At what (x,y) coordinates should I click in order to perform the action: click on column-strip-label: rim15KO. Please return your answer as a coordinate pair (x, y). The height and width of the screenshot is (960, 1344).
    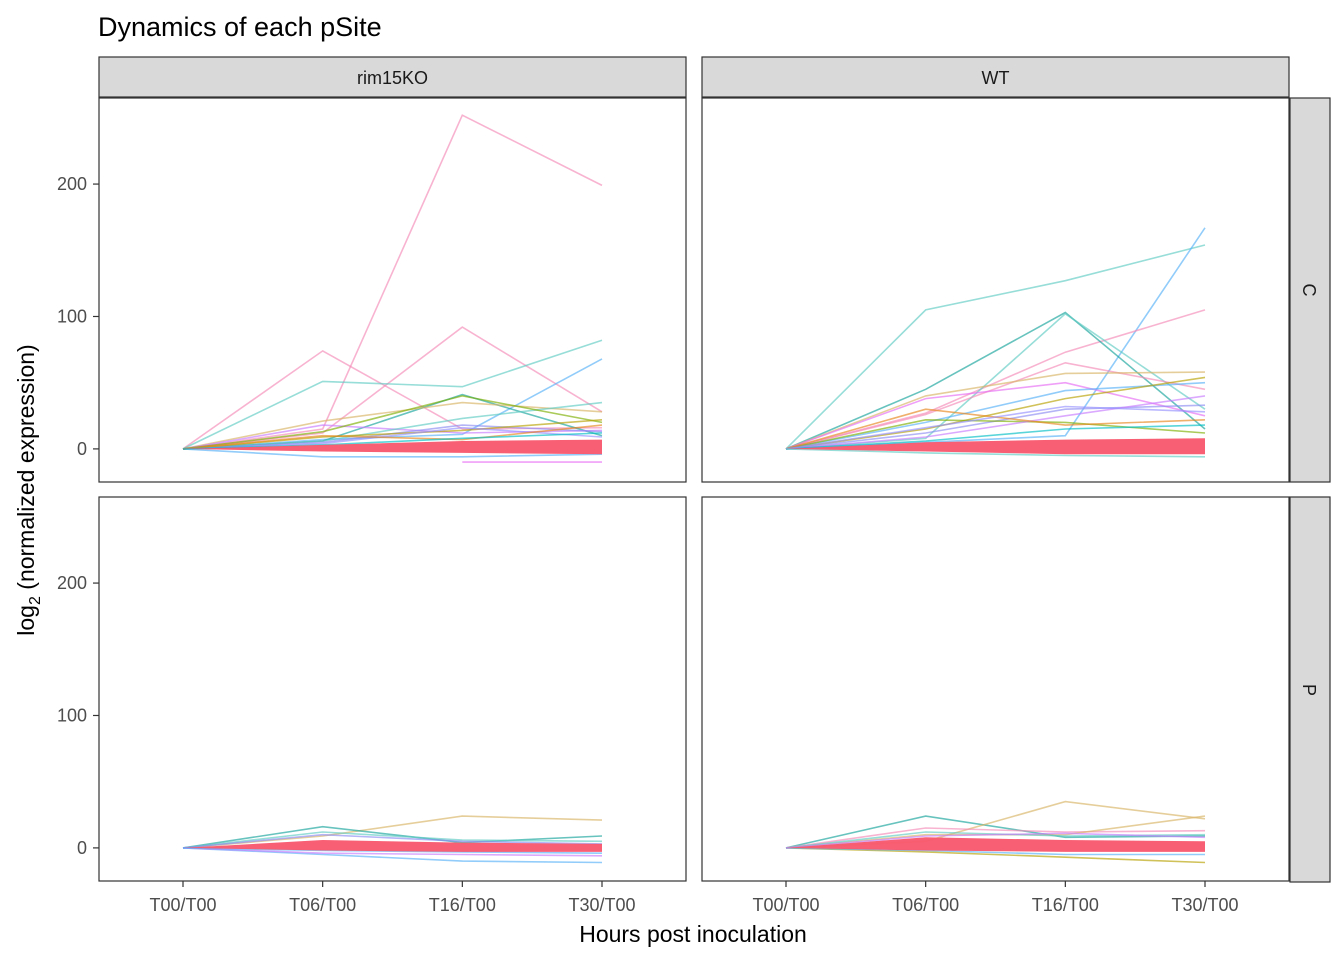
    Looking at the image, I should click on (392, 78).